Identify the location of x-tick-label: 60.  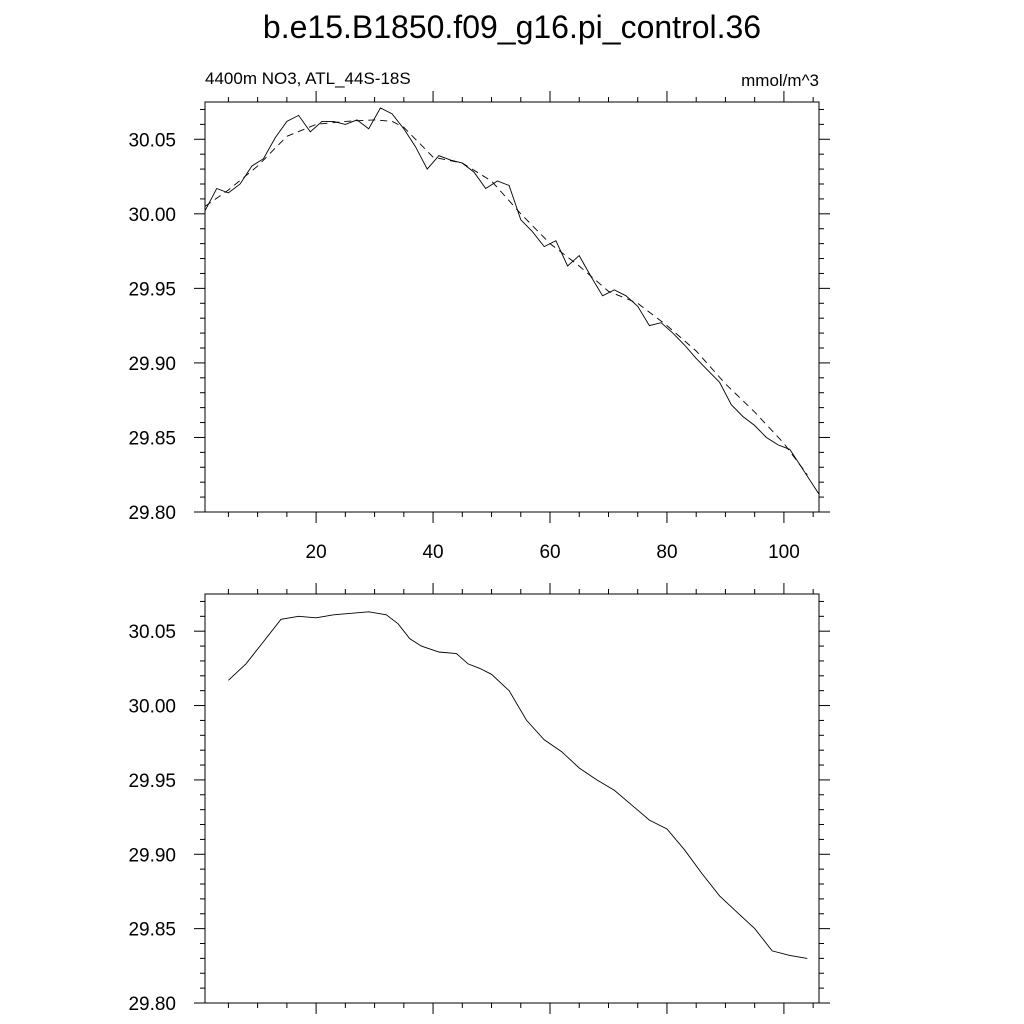
(549, 552).